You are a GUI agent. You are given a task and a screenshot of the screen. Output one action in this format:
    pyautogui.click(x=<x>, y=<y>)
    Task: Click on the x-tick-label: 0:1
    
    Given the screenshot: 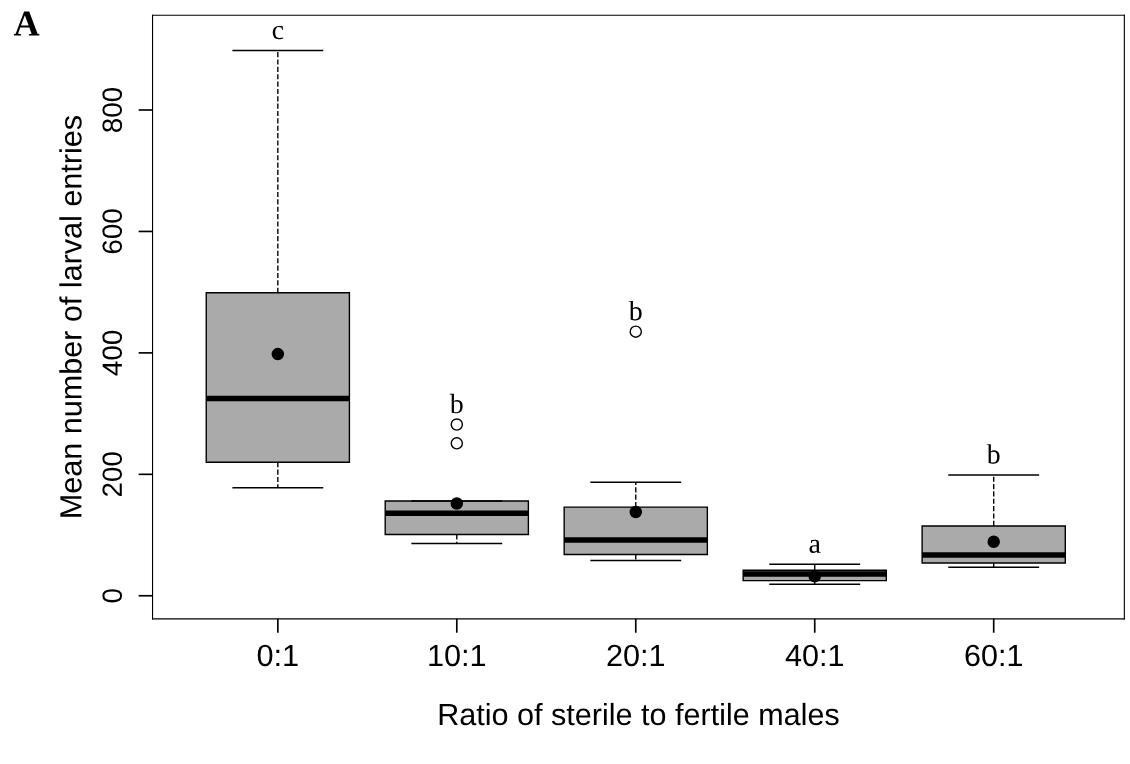 What is the action you would take?
    pyautogui.click(x=277, y=655)
    